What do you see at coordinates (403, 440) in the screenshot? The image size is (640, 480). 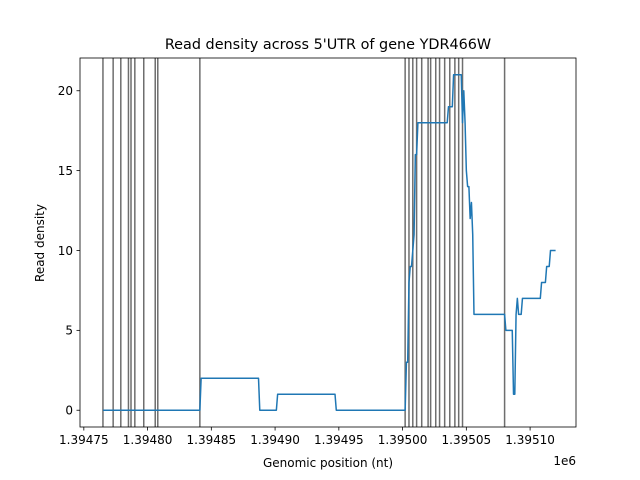 I see `x-tick-label: 1.39500` at bounding box center [403, 440].